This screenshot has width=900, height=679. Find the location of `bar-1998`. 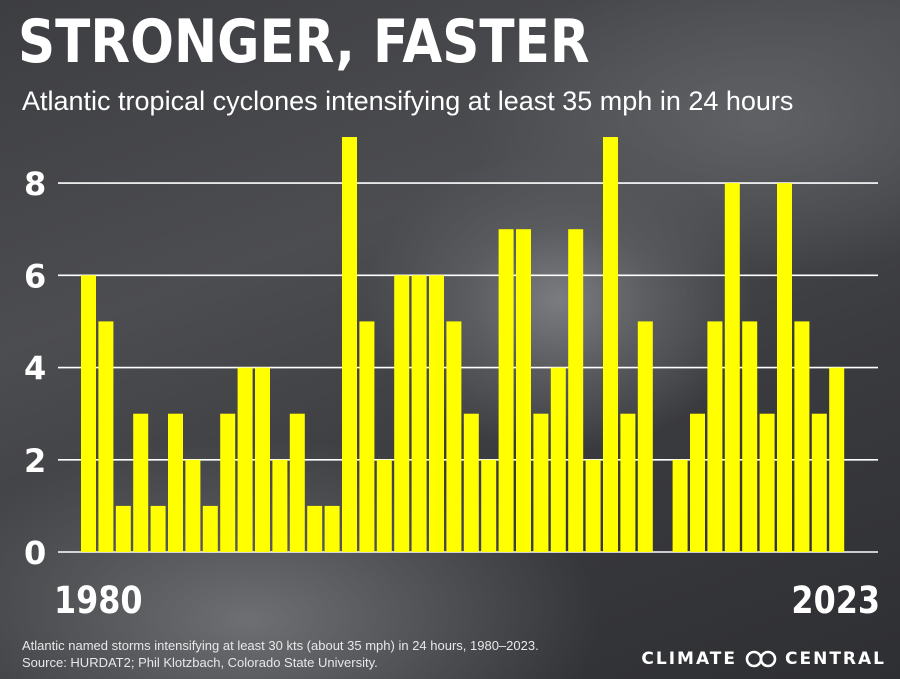

bar-1998 is located at coordinates (402, 413).